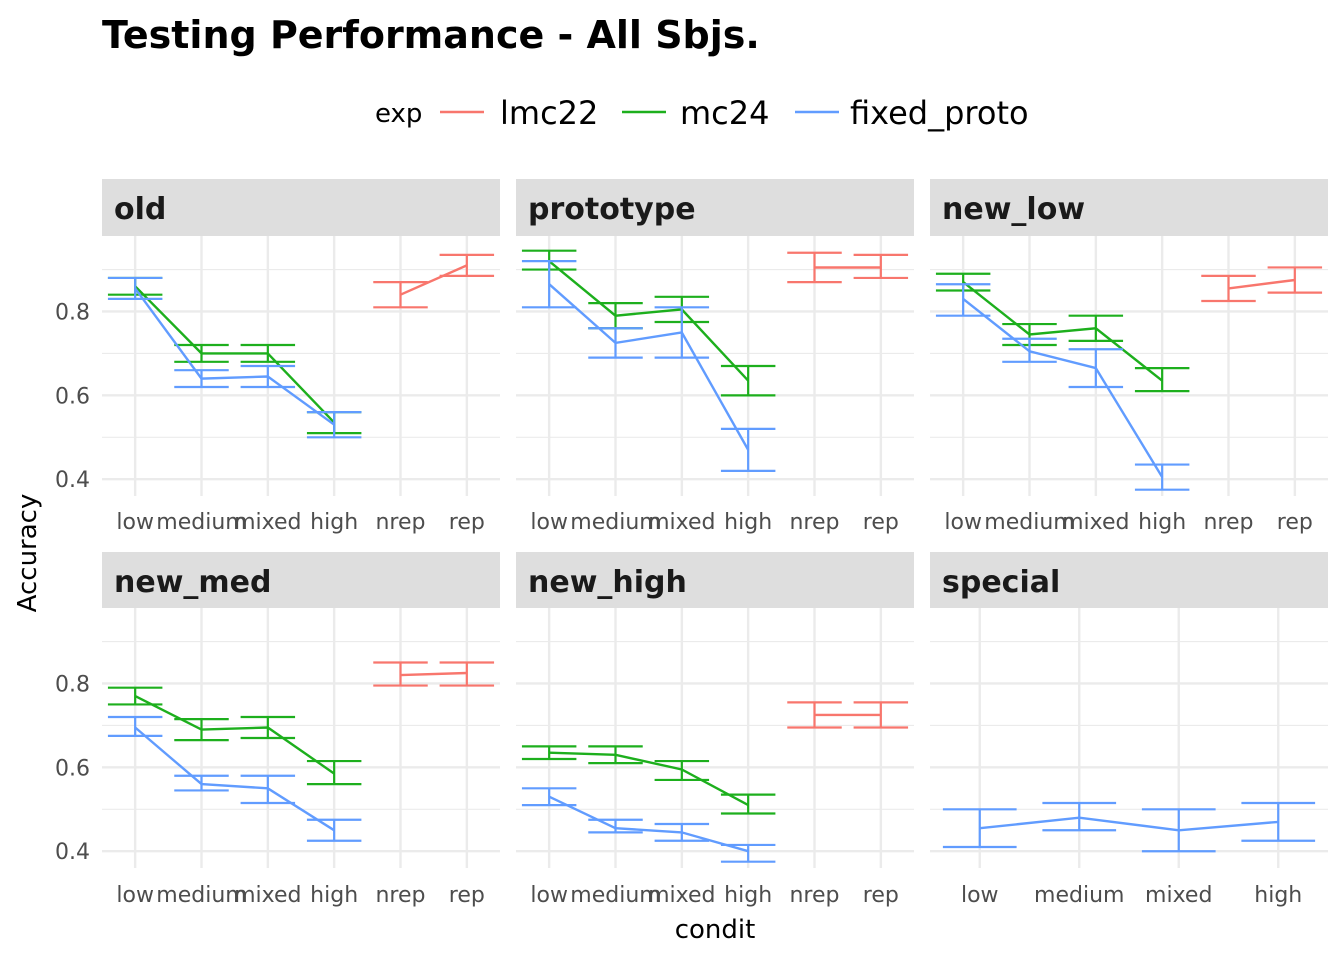  I want to click on legend-label-mc24: mc24, so click(724, 113).